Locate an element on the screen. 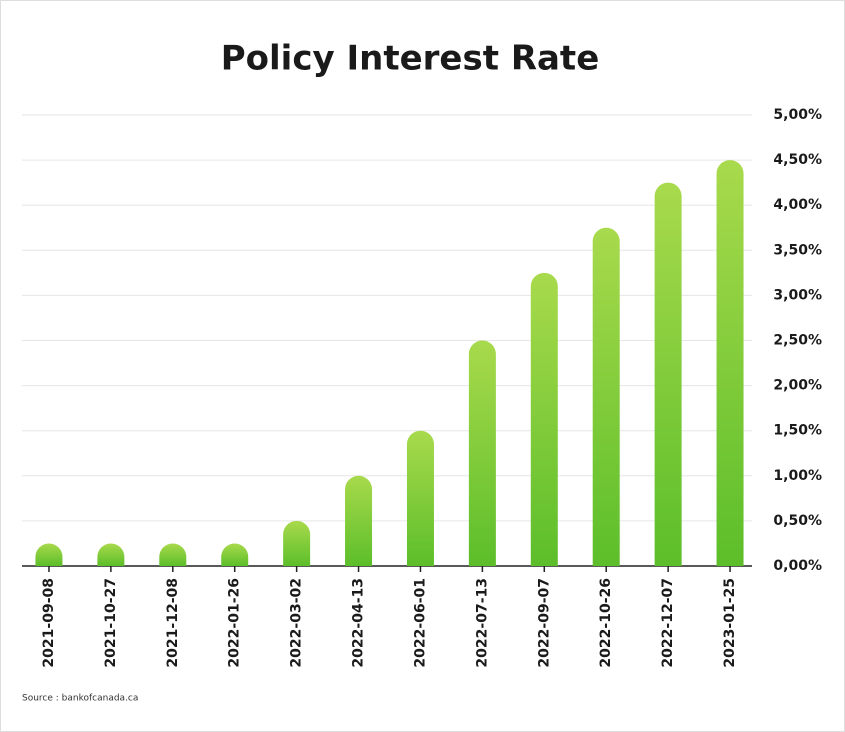  x-tick-label: 2022-01-26 is located at coordinates (235, 623).